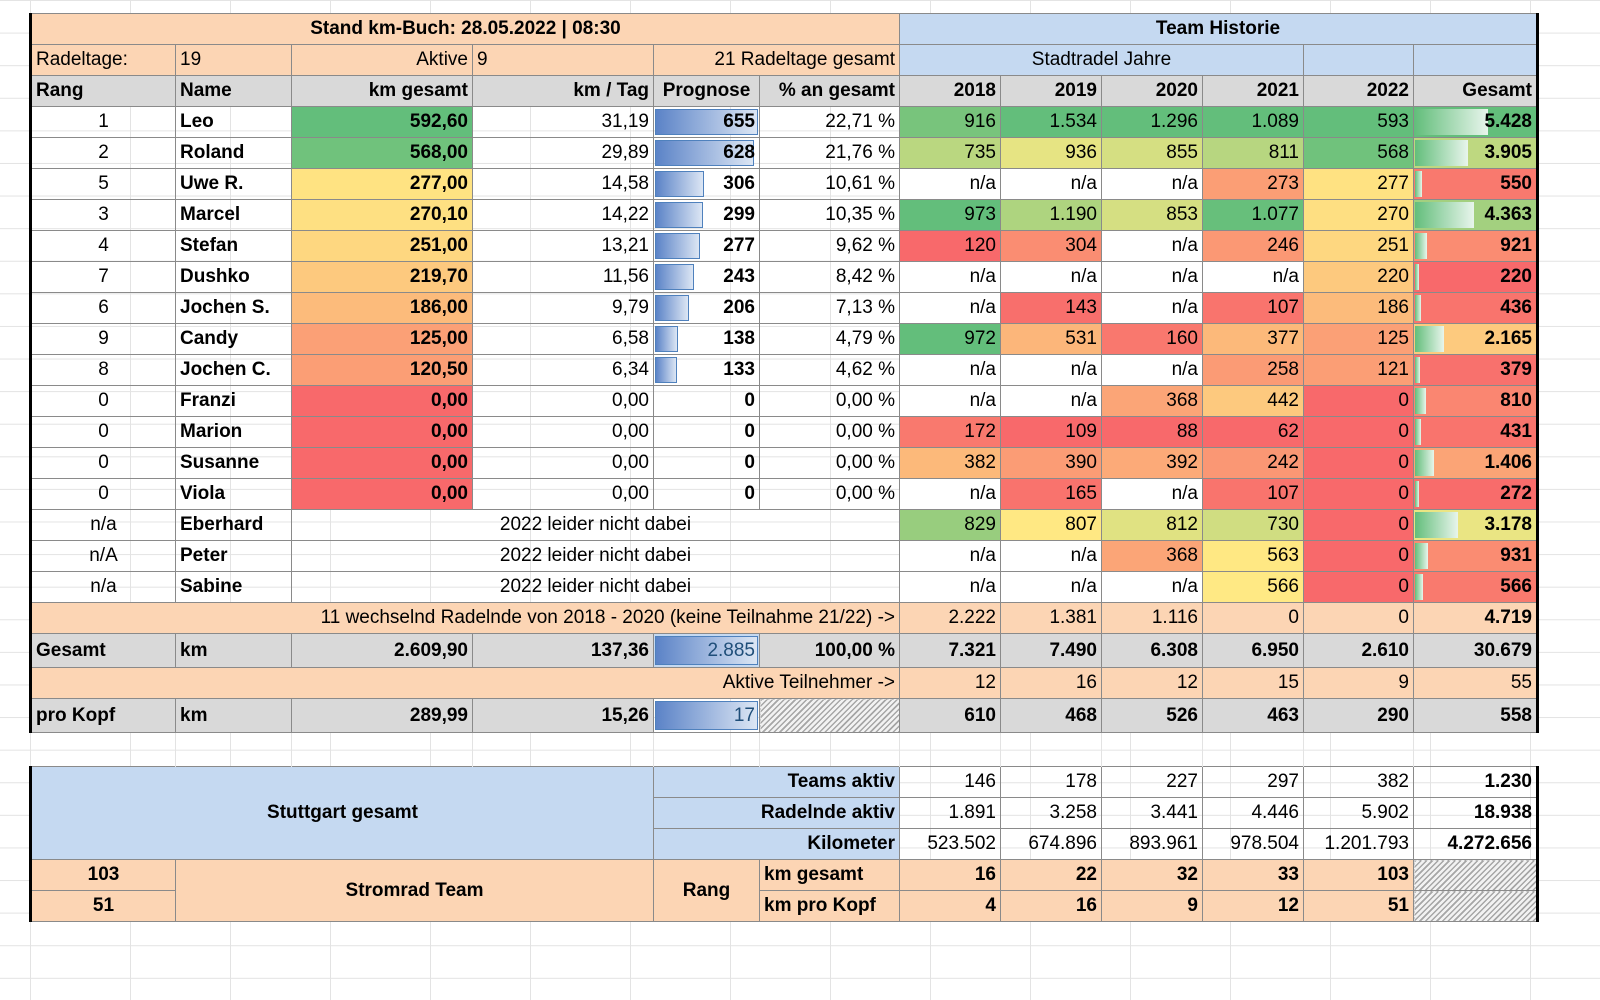 The width and height of the screenshot is (1600, 1000). I want to click on column-header-2020: 2020, so click(1152, 91).